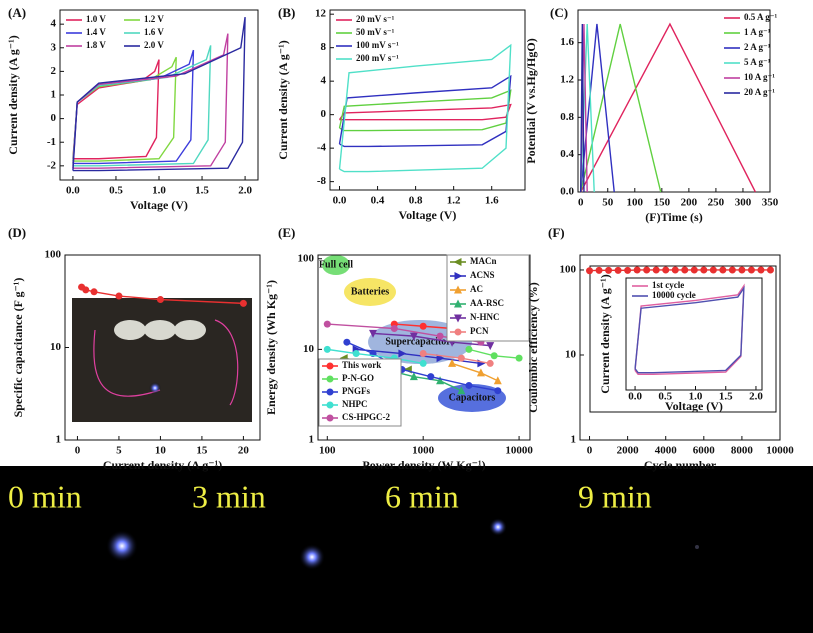 The image size is (813, 633). Describe the element at coordinates (96, 45) in the screenshot. I see `legend-label: 1.8 V` at that location.